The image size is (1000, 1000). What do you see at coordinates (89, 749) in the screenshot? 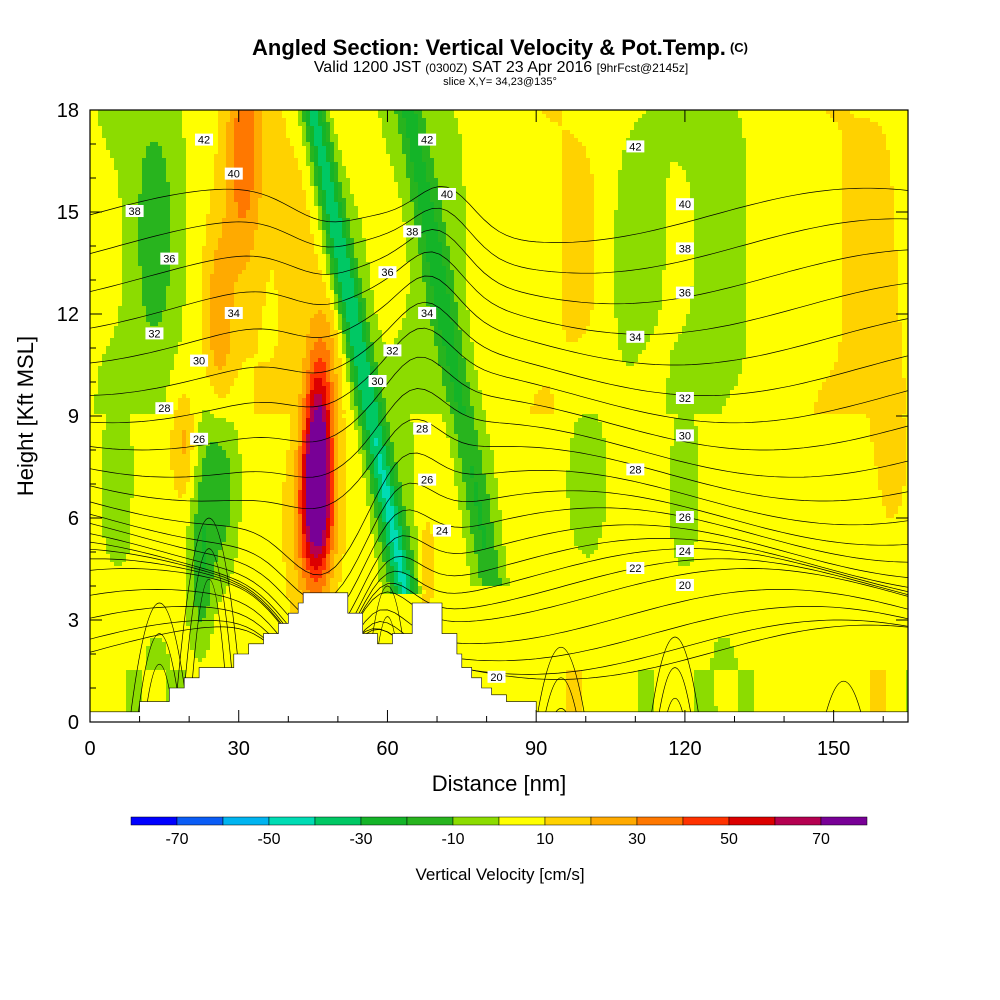
I see `x-tick-label: 0` at bounding box center [89, 749].